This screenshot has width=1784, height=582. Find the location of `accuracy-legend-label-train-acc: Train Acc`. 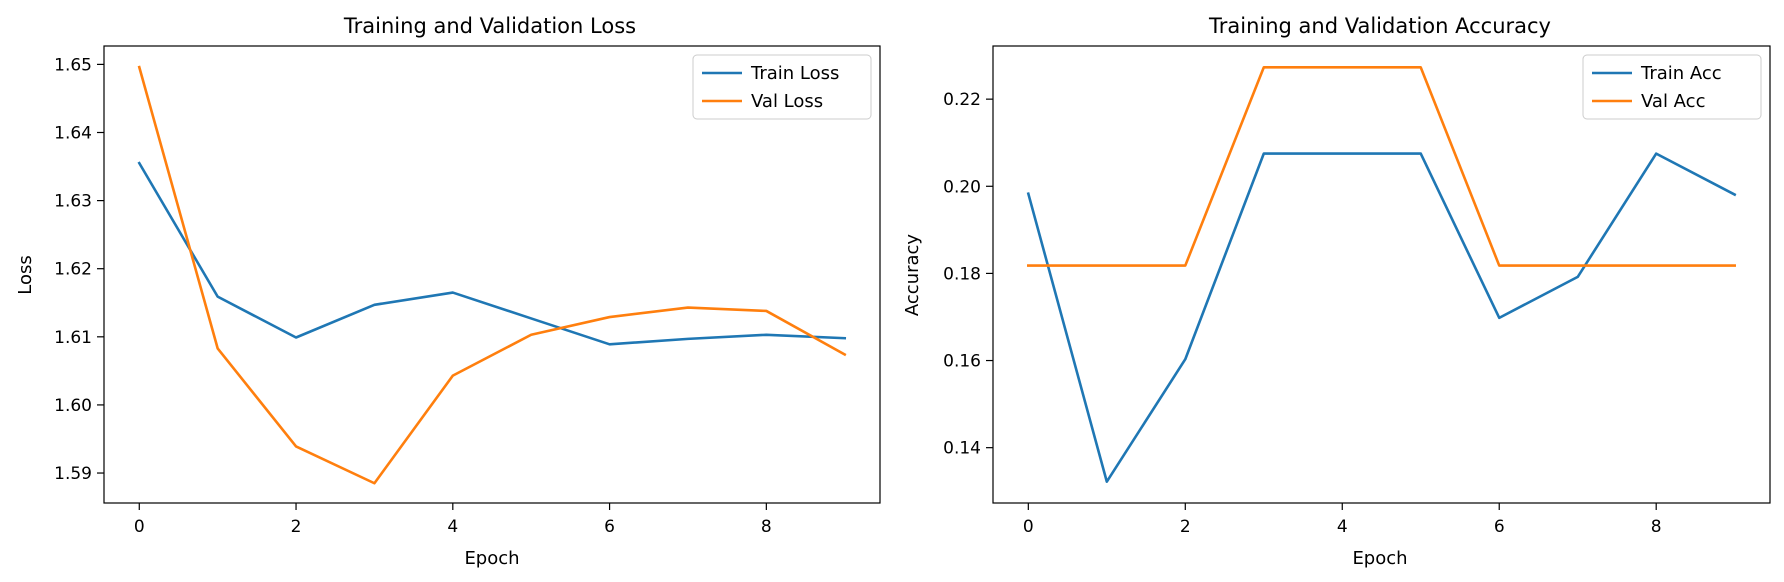

accuracy-legend-label-train-acc: Train Acc is located at coordinates (1681, 73).